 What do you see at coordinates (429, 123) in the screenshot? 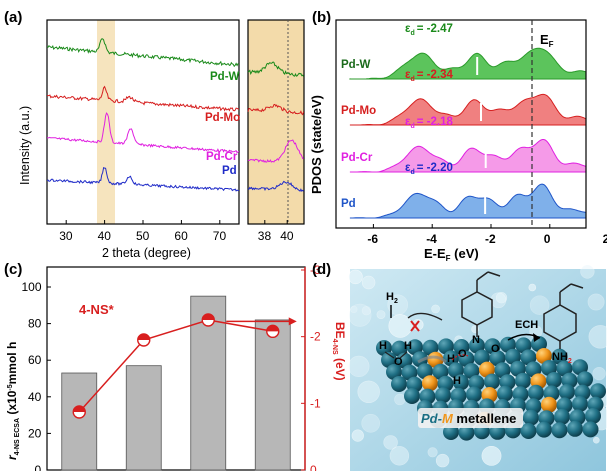
I see `dband-center-value: εd = -2.18` at bounding box center [429, 123].